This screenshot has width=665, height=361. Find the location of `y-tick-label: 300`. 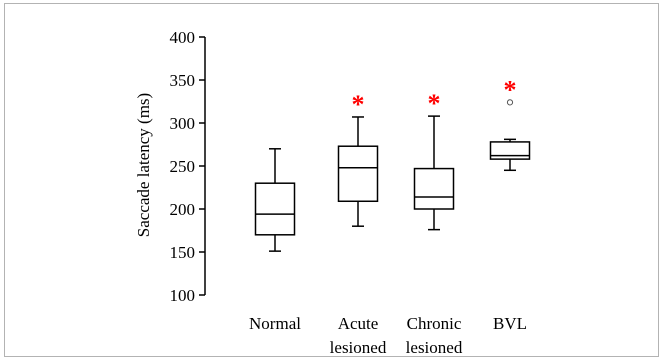

y-tick-label: 300 is located at coordinates (183, 123).